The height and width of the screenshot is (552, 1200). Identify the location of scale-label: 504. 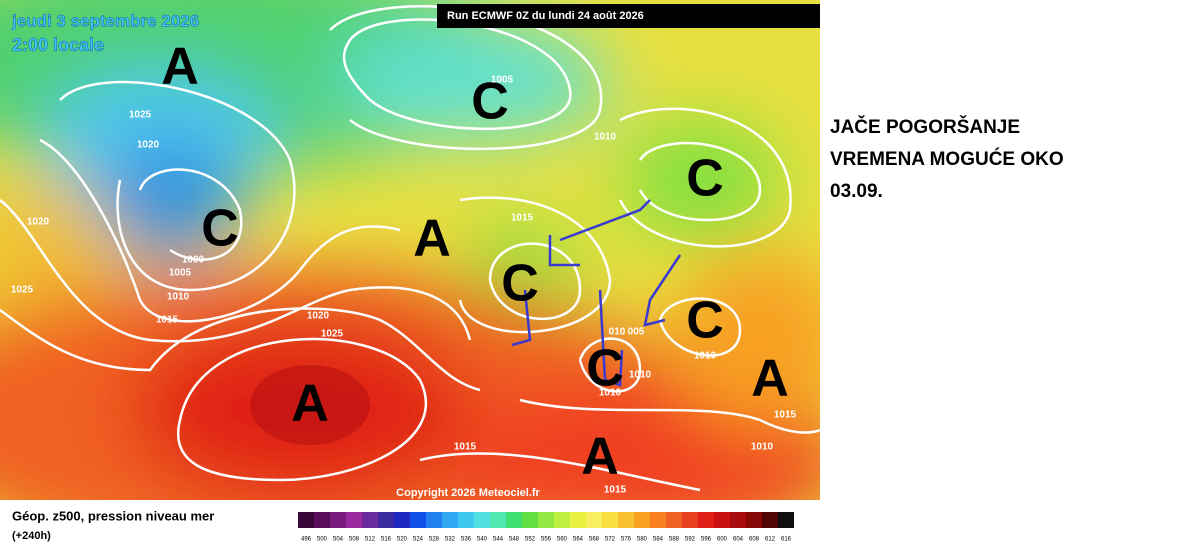
(338, 540).